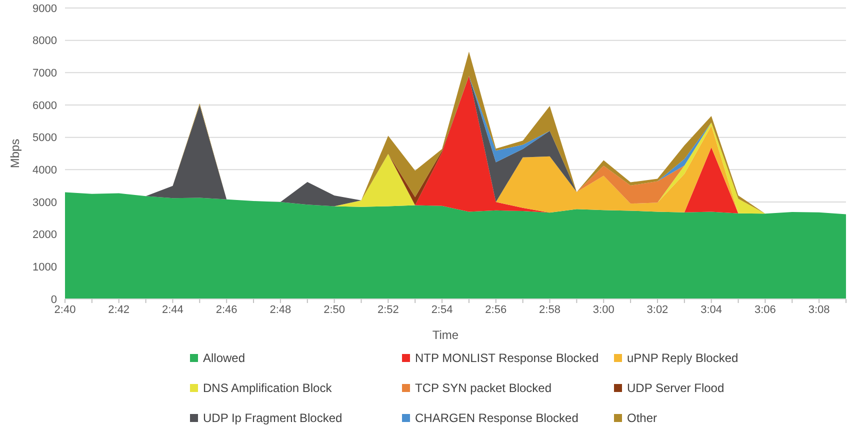 The image size is (847, 427). Describe the element at coordinates (442, 310) in the screenshot. I see `x-tick-label: 2:54` at that location.